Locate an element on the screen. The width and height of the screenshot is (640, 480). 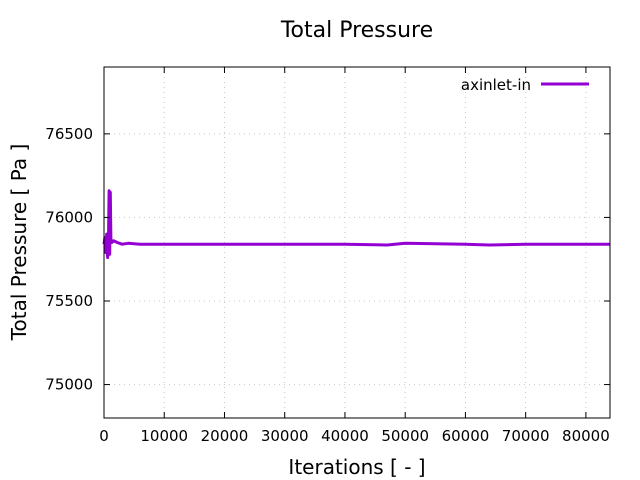
x-tick-label: 40000 is located at coordinates (345, 436).